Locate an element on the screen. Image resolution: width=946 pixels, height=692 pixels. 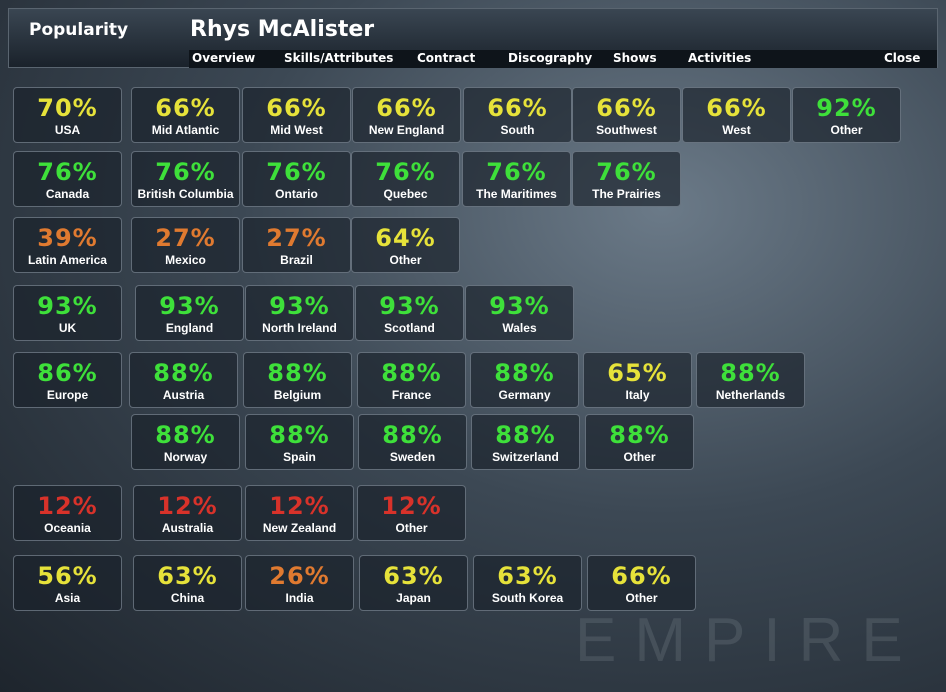
region-name: Southwest is located at coordinates (626, 130).